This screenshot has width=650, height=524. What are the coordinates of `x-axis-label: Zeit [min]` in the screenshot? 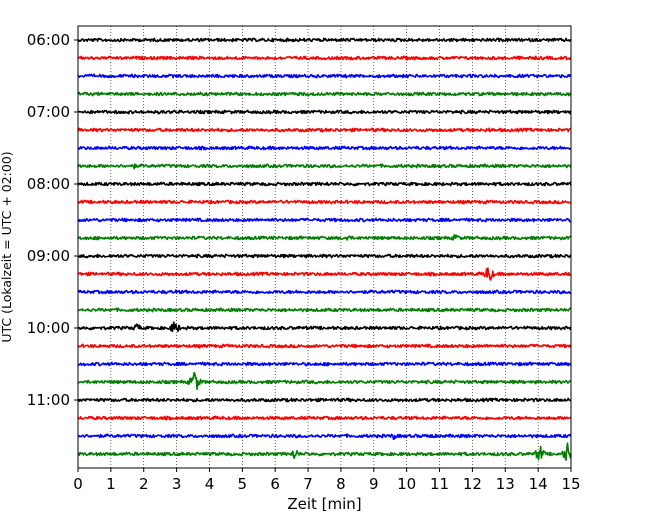 It's located at (324, 504).